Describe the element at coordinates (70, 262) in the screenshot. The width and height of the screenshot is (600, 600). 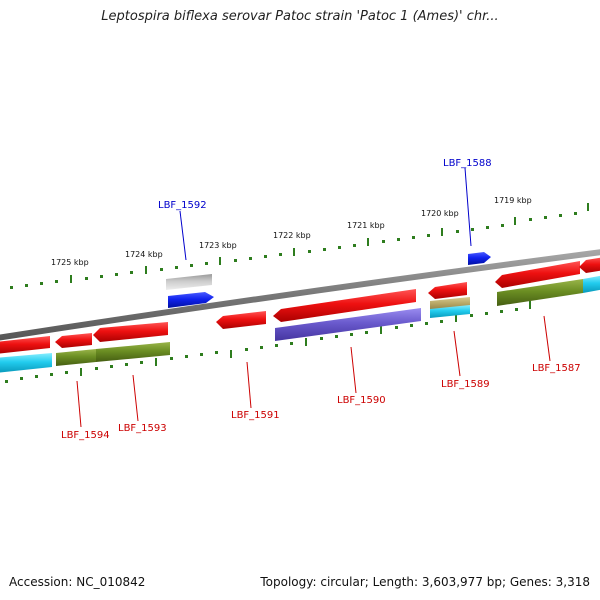
I see `kbp-label: 1725 kbp` at that location.